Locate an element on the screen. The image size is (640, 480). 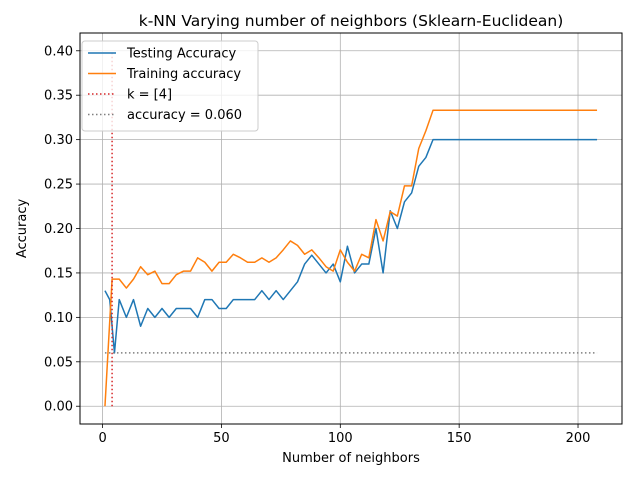
y-tick-label: 0.40 is located at coordinates (58, 51).